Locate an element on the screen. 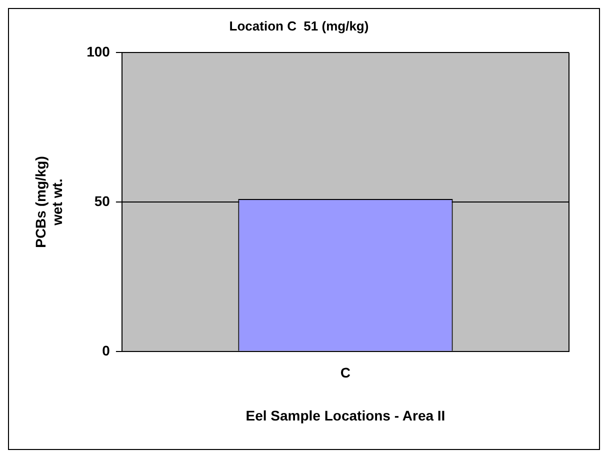 The image size is (608, 458). y-tick-label: 50 is located at coordinates (102, 200).